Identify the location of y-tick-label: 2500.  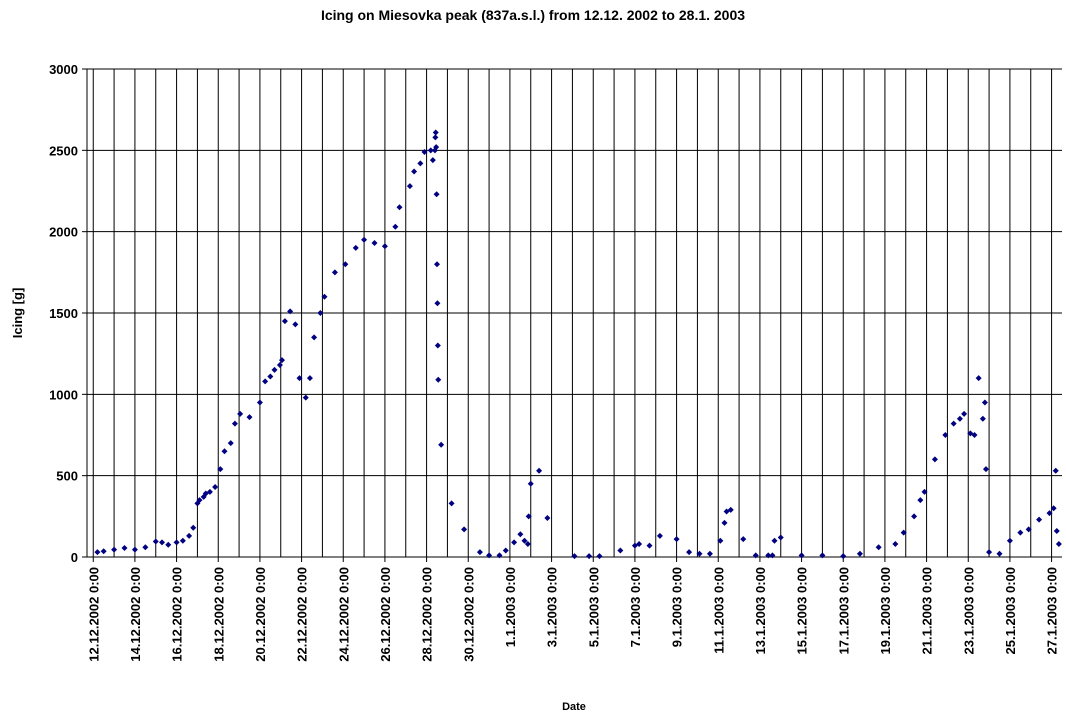
(63, 150).